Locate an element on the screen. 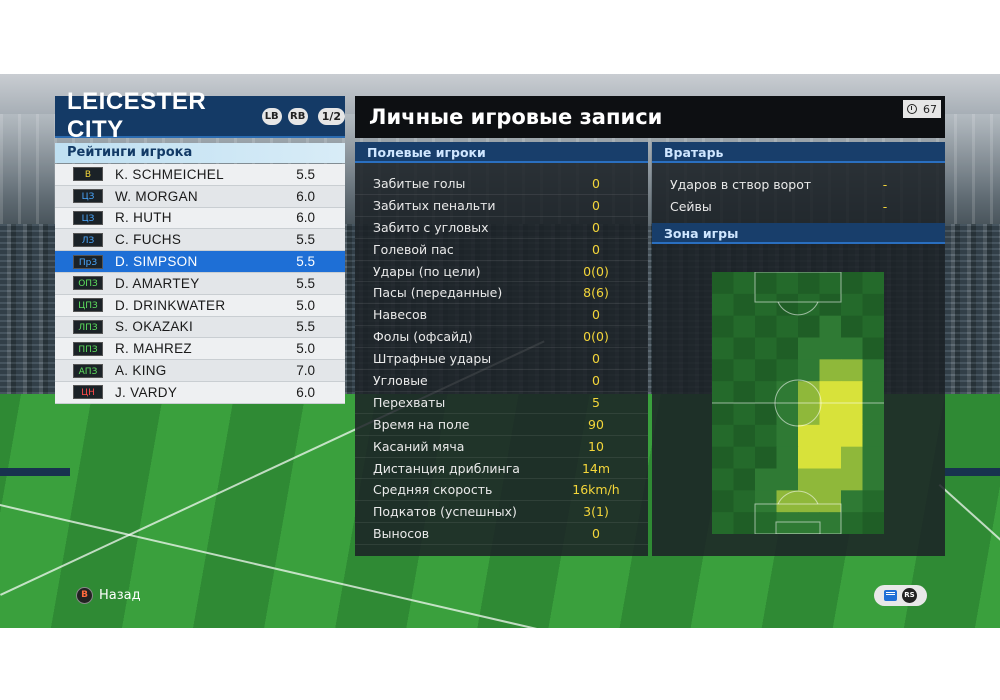 The height and width of the screenshot is (700, 1000). top-penalty-arc is located at coordinates (798, 308).